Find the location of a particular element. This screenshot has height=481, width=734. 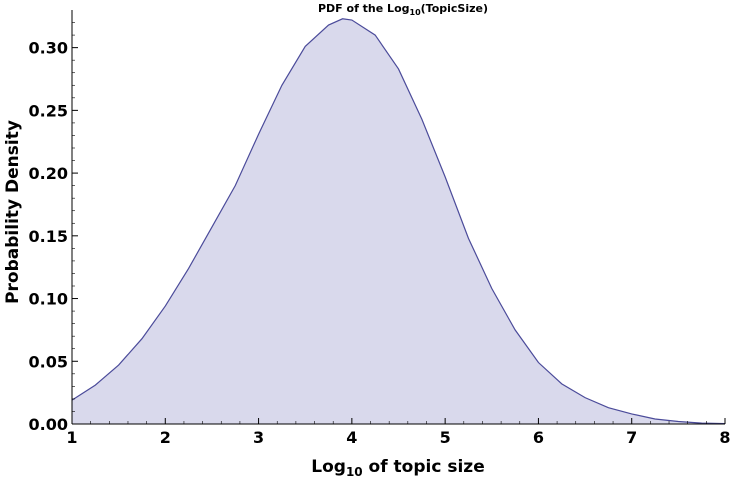

y-tick-label: 0.15 is located at coordinates (48, 236).